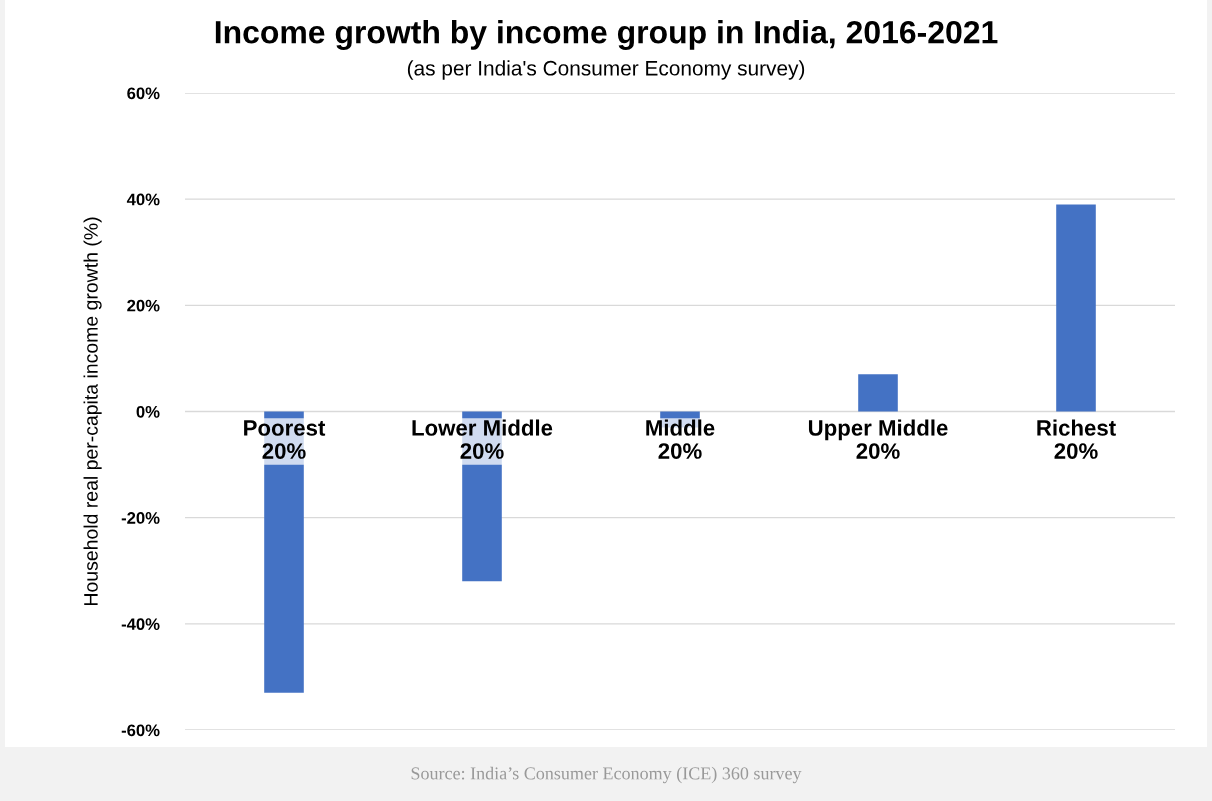  Describe the element at coordinates (878, 439) in the screenshot. I see `x-tick-label: Upper Middle 20%` at that location.